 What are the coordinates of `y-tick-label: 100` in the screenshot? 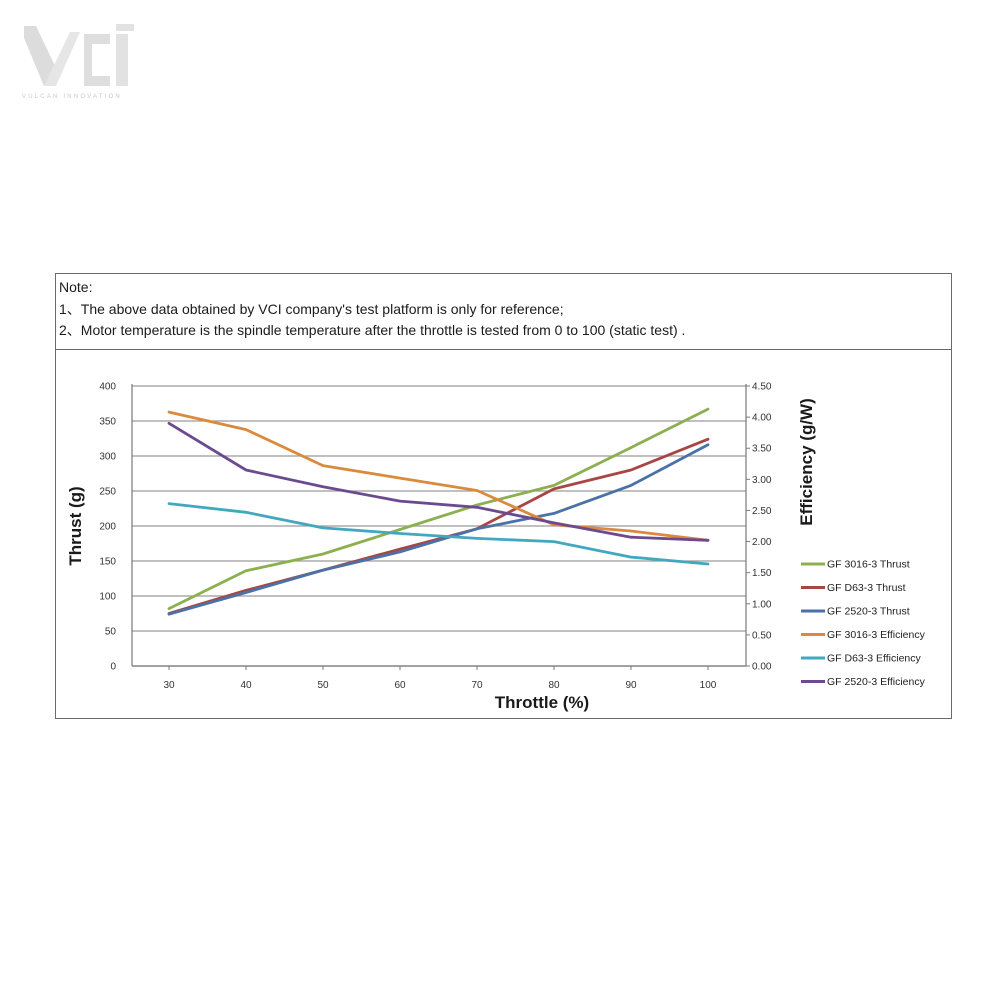 It's located at (107, 597).